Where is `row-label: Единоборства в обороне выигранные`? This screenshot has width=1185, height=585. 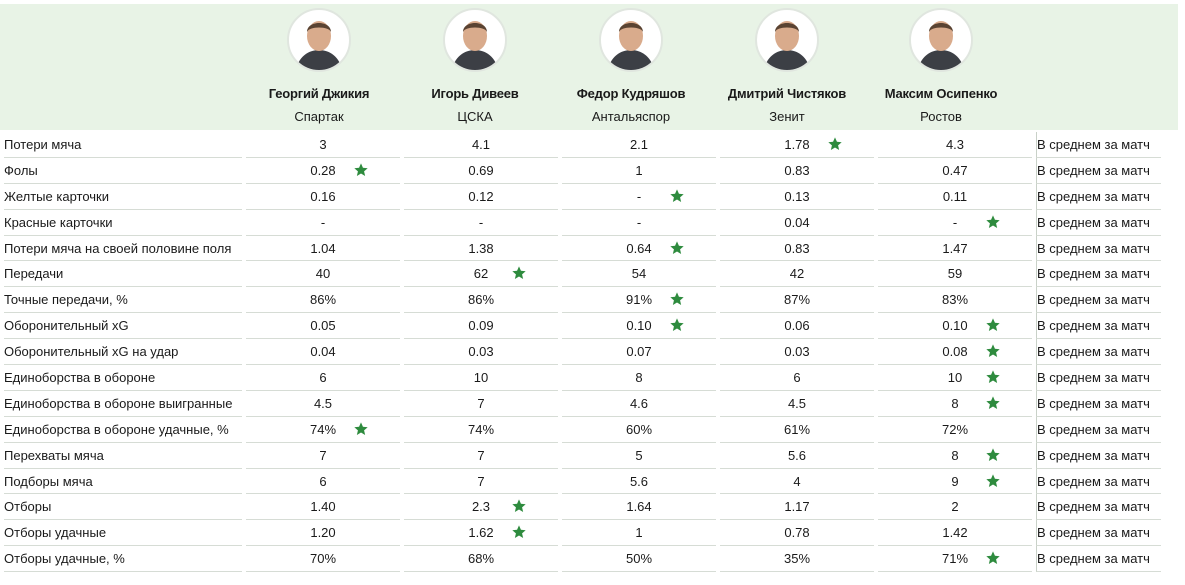 row-label: Единоборства в обороне выигранные is located at coordinates (123, 404).